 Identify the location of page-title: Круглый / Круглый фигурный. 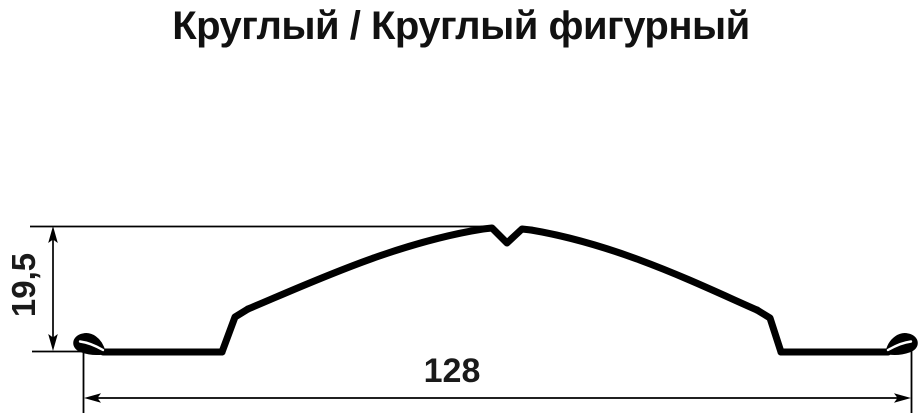
(461, 26).